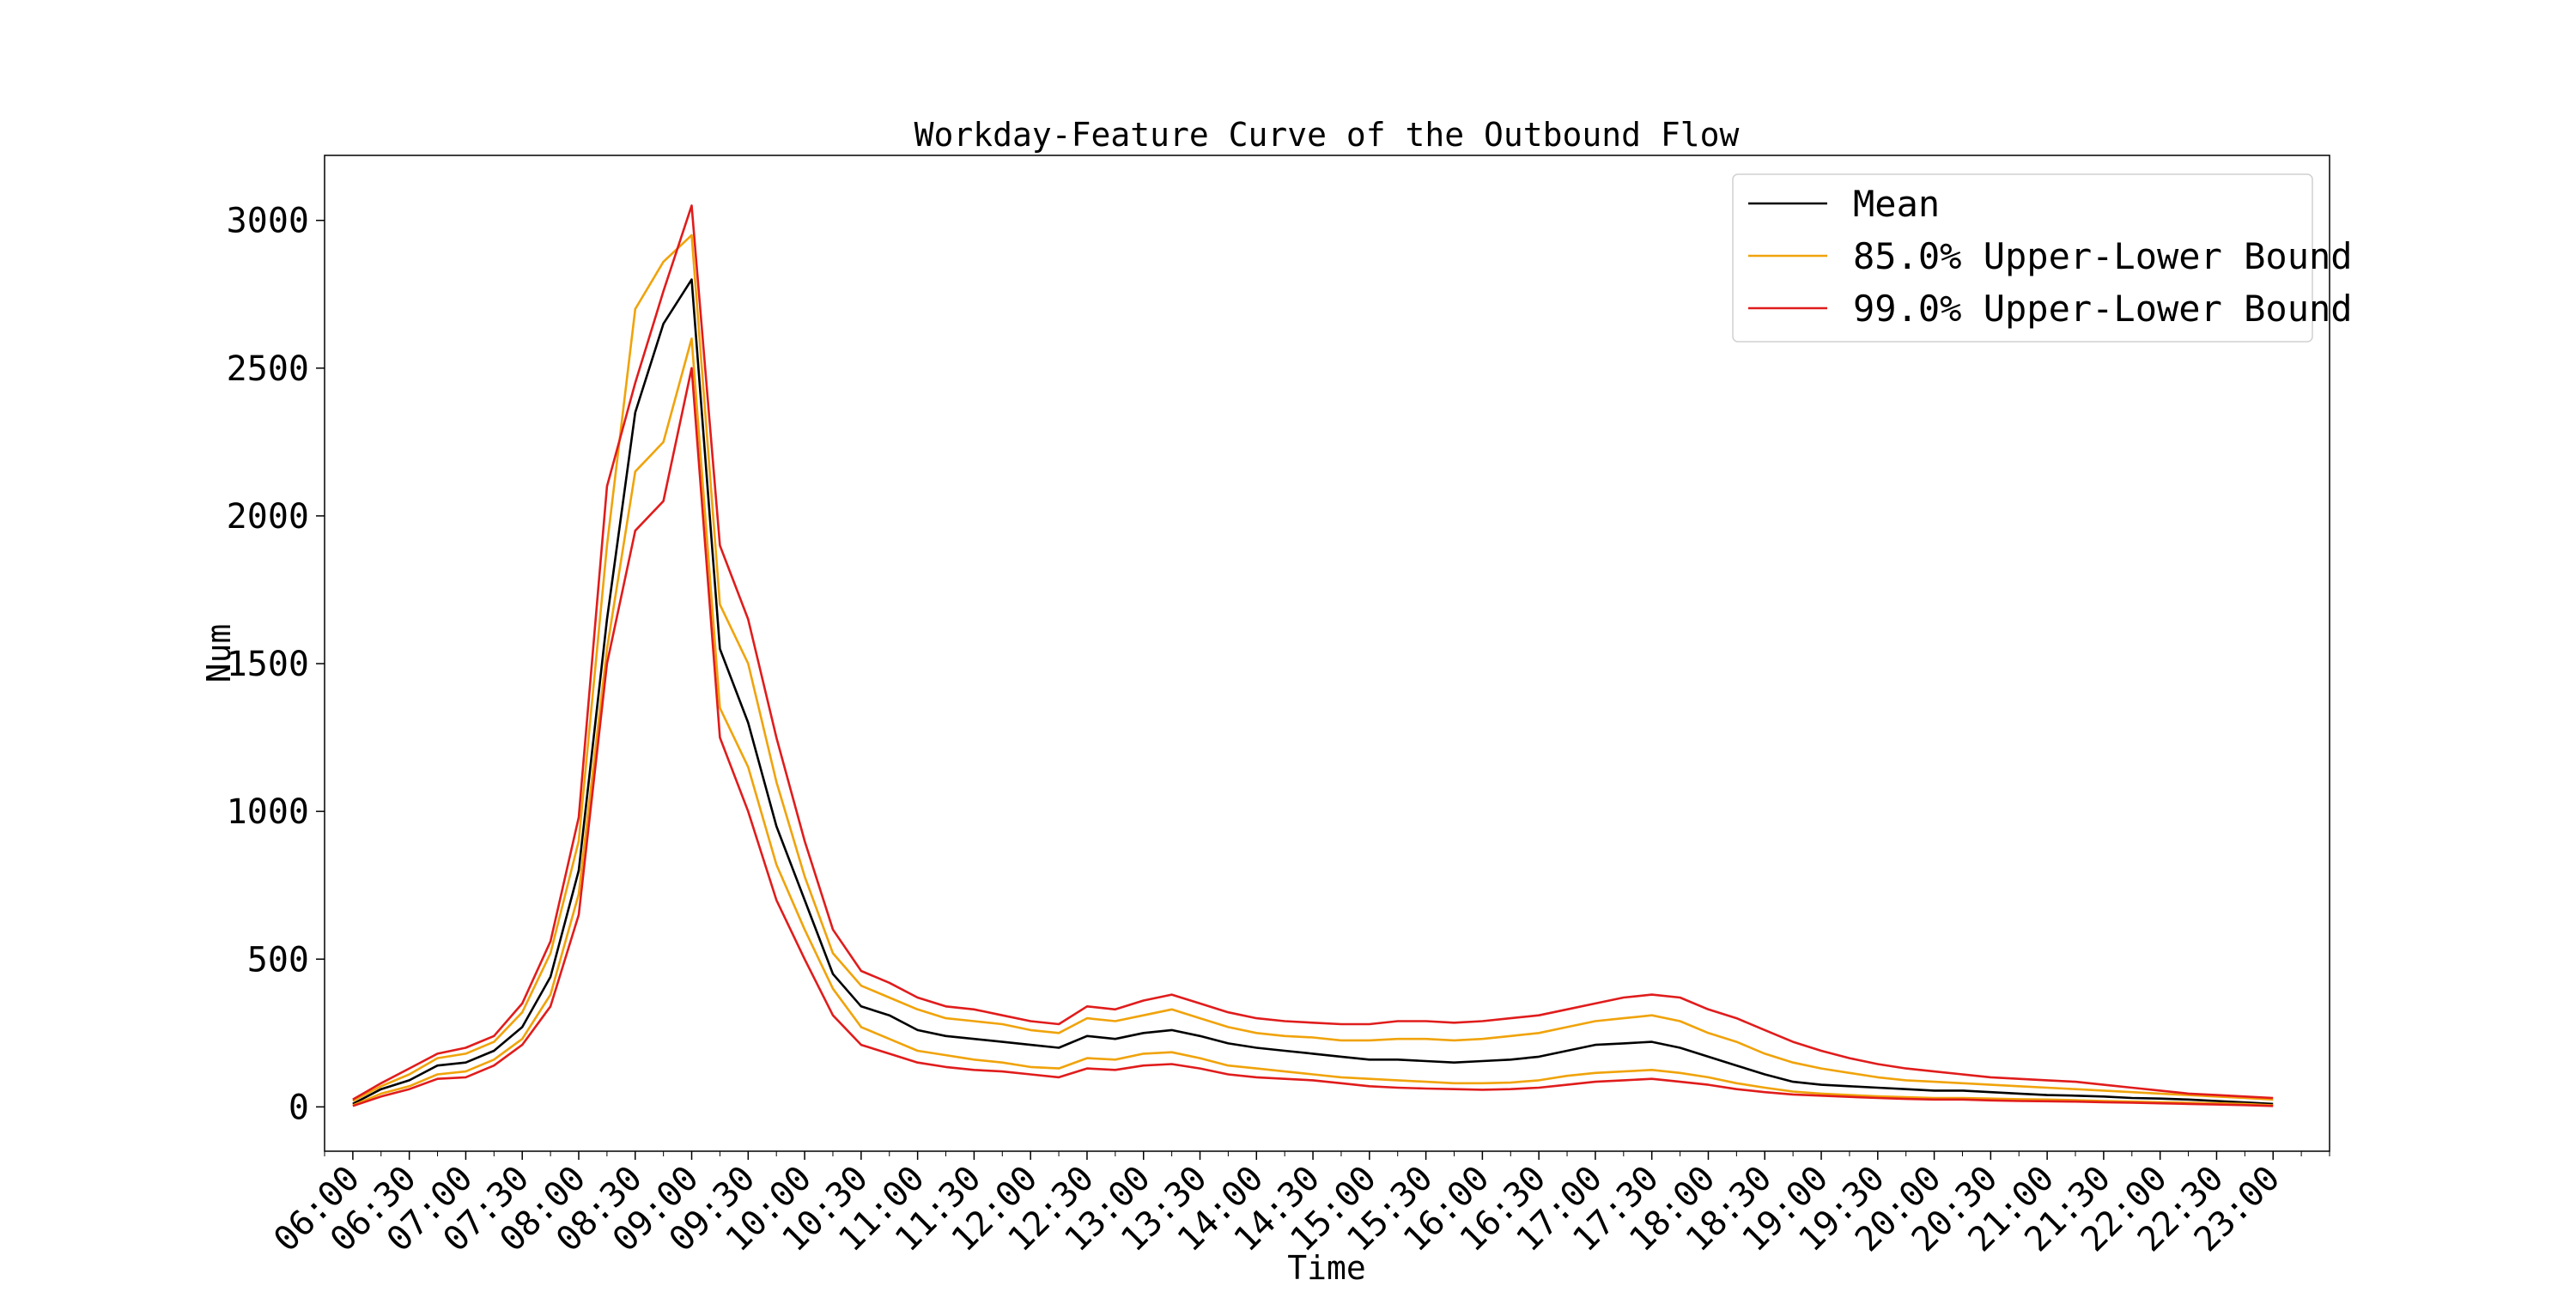 The image size is (2576, 1292). I want to click on x-axis-label: Time, so click(1327, 1268).